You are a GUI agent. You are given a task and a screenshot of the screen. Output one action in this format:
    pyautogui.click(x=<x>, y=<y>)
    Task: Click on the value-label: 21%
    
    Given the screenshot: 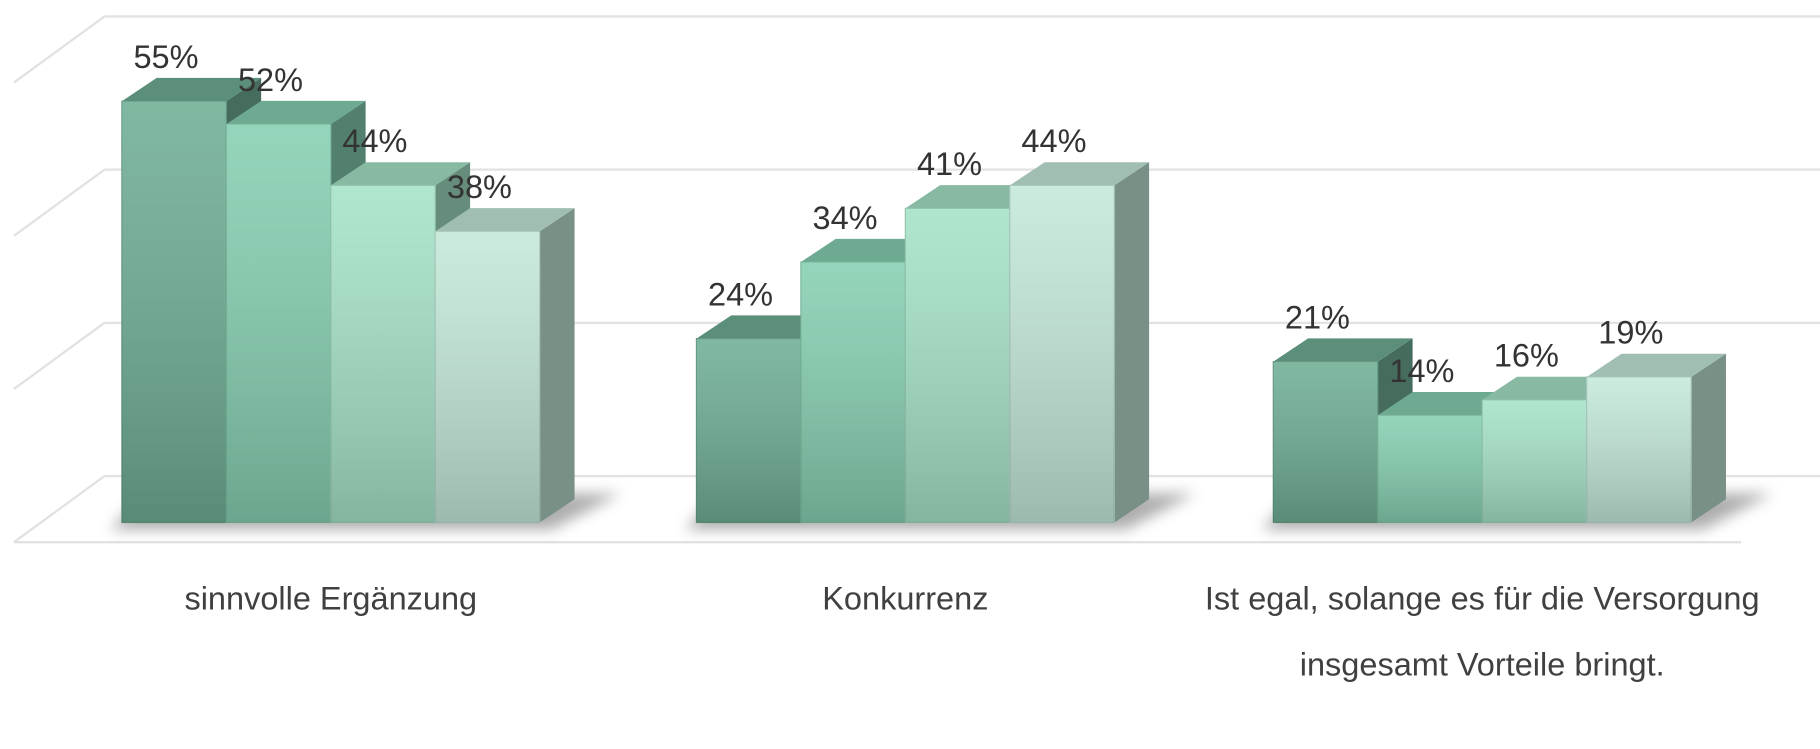 What is the action you would take?
    pyautogui.click(x=1317, y=317)
    